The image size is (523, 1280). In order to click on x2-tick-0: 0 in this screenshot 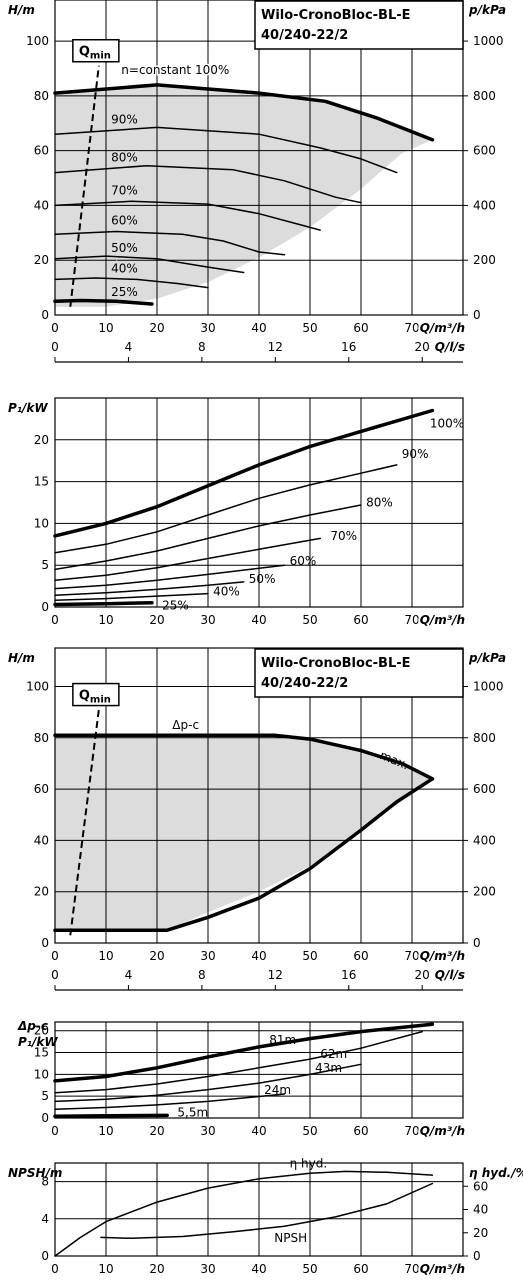, I will do `click(55, 975)`.